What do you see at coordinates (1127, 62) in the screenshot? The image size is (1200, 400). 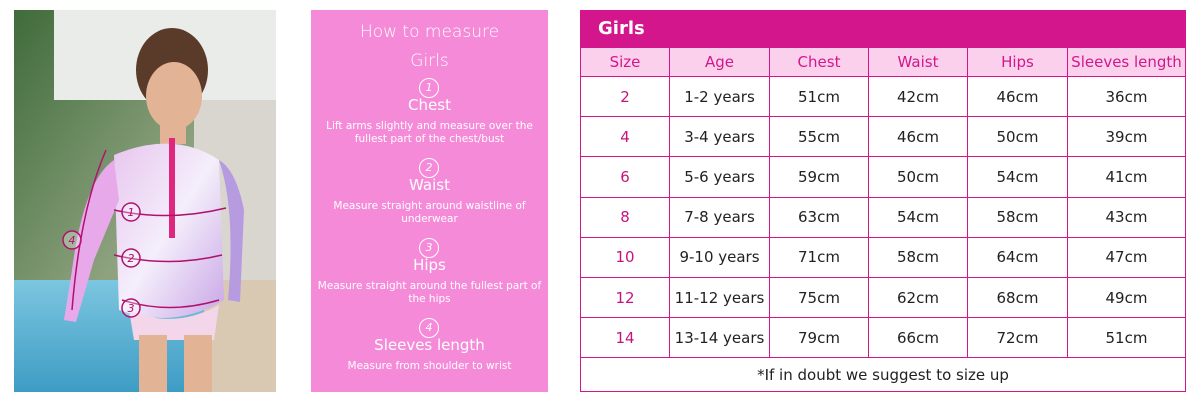 I see `column-header: Sleeves length` at bounding box center [1127, 62].